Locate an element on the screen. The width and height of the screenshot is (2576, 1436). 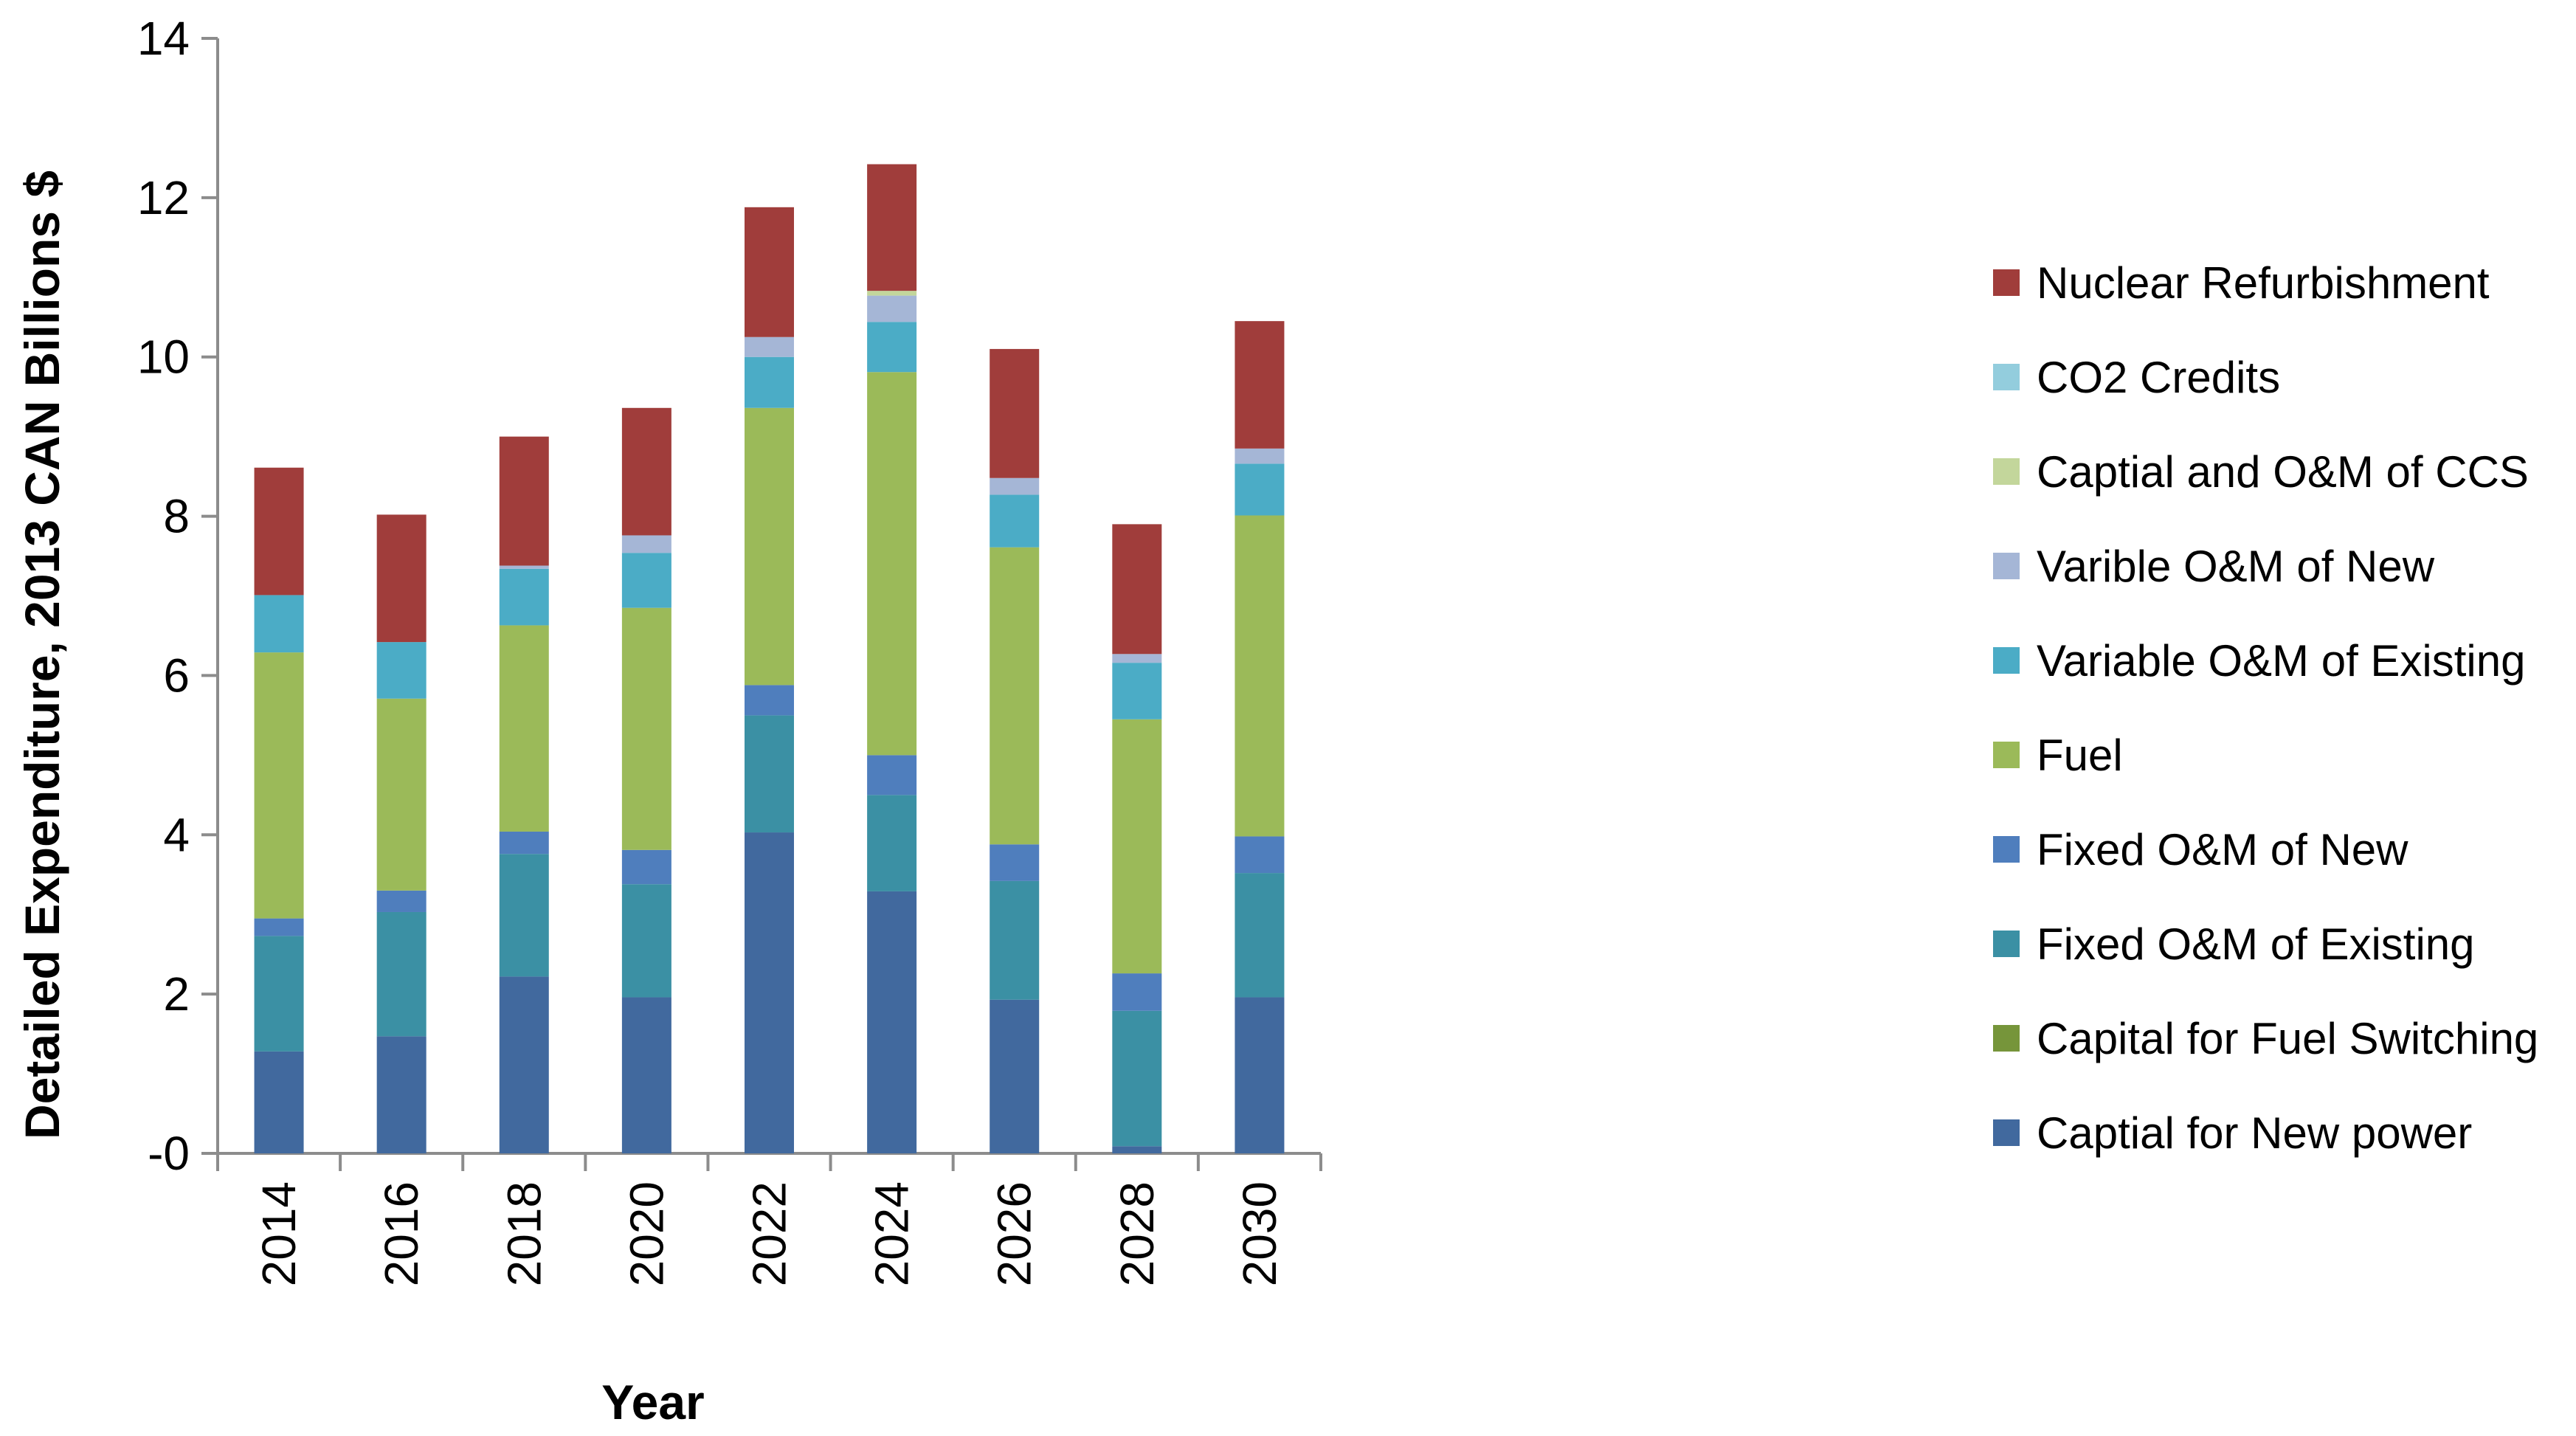
x-tick-label: 2018 is located at coordinates (523, 1233).